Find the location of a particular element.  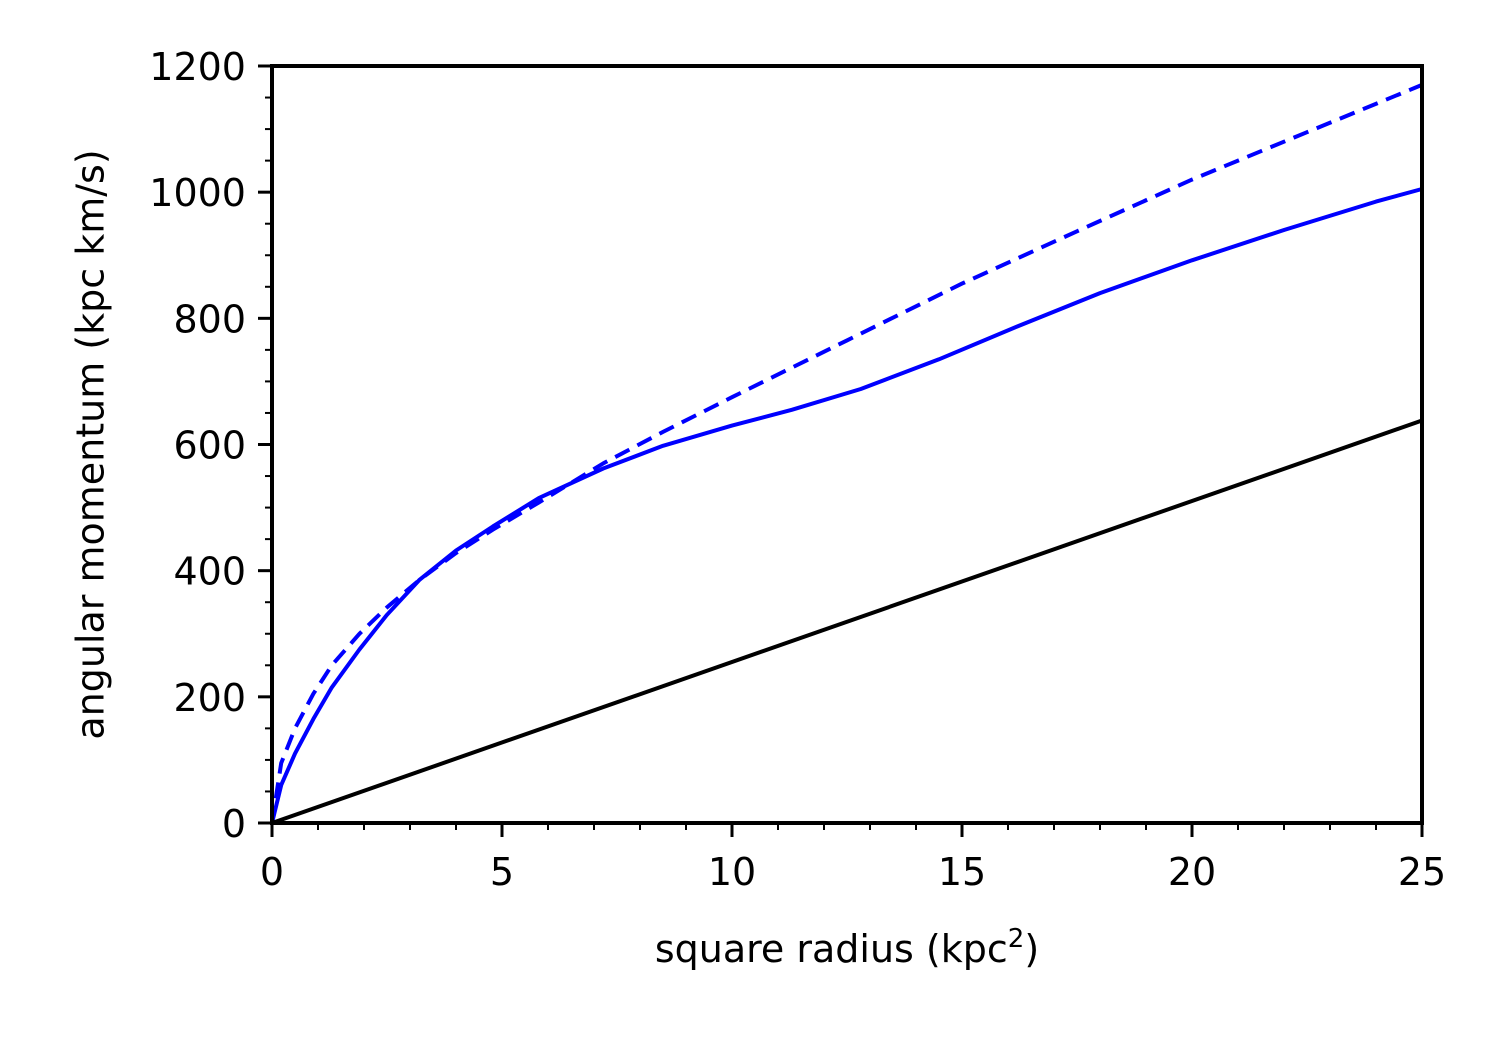

x-tick-label: 20 is located at coordinates (1192, 872).